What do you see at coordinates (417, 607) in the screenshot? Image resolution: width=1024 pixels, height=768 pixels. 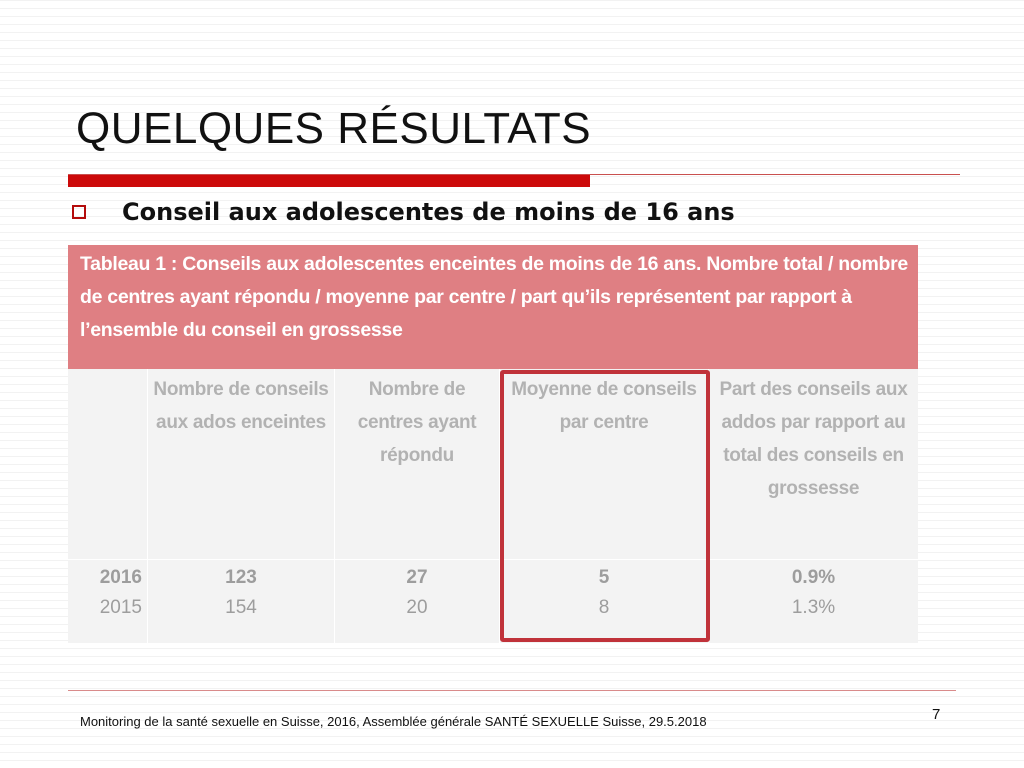 I see `table-cell: 20` at bounding box center [417, 607].